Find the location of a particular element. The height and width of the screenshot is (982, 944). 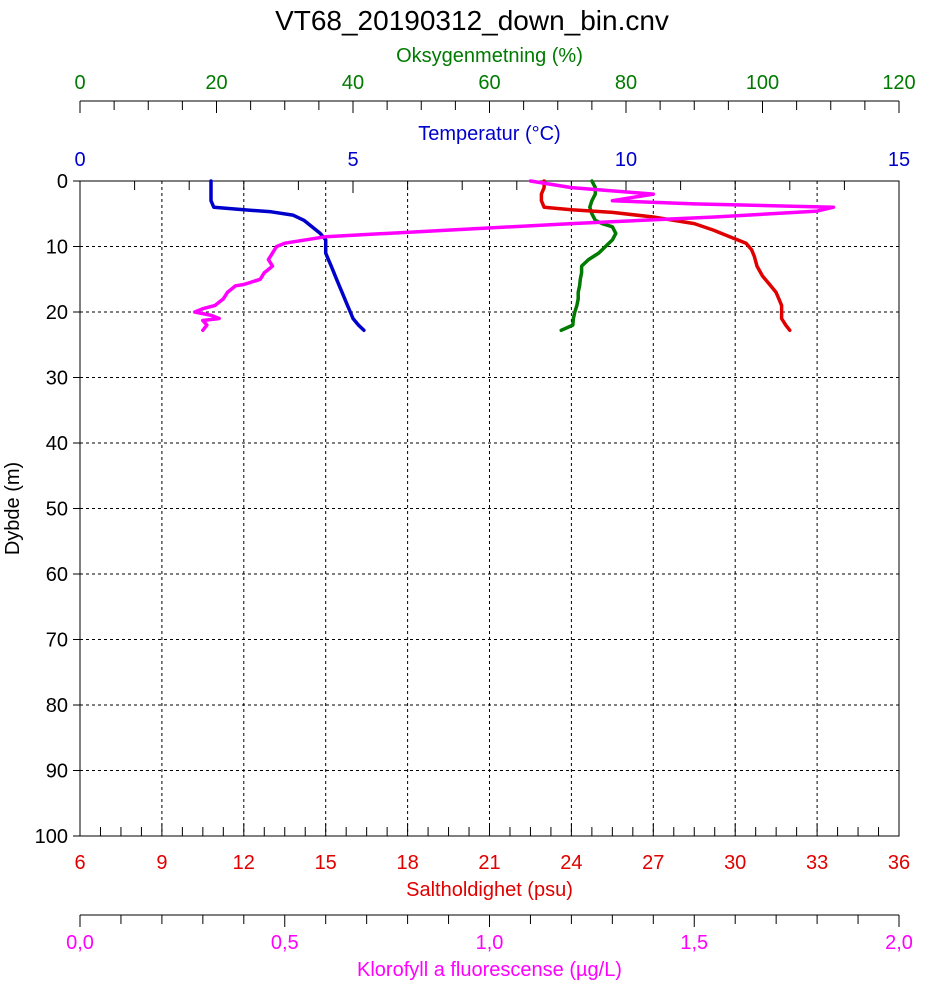

salinity-axis-tick-label: 33 is located at coordinates (817, 863).